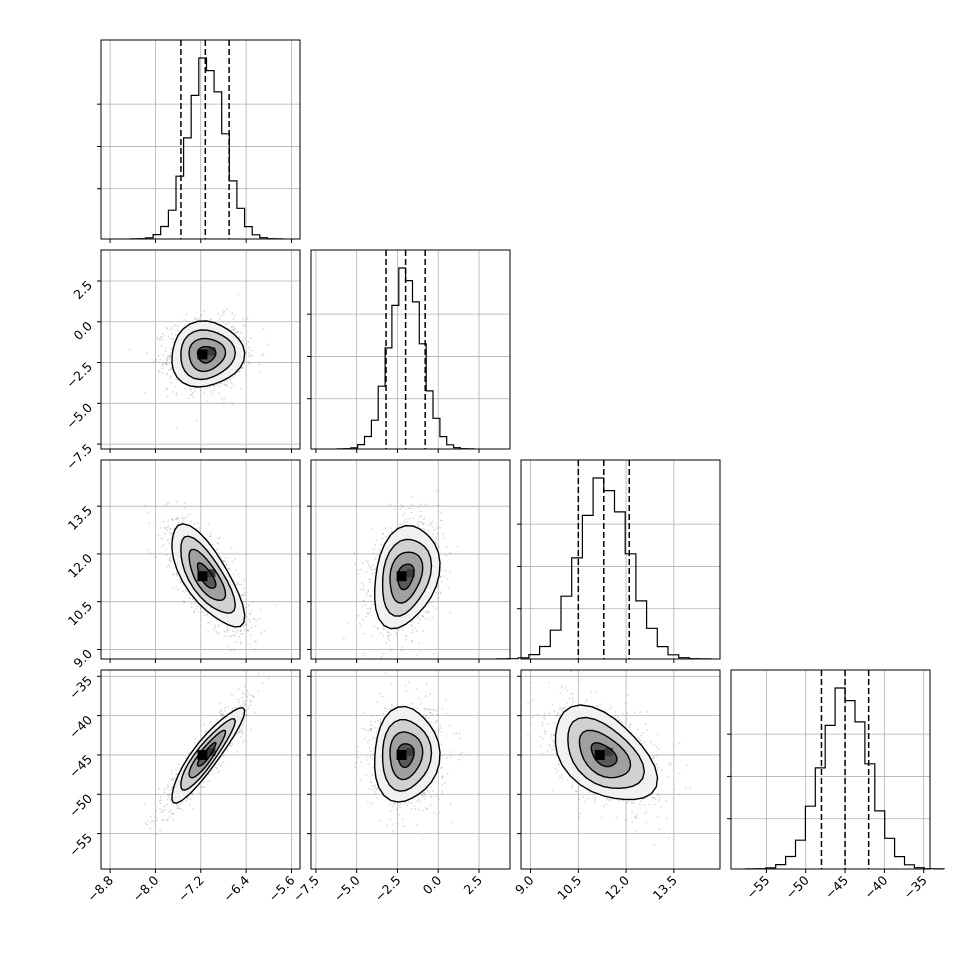 The width and height of the screenshot is (970, 970). I want to click on contours, so click(208, 354).